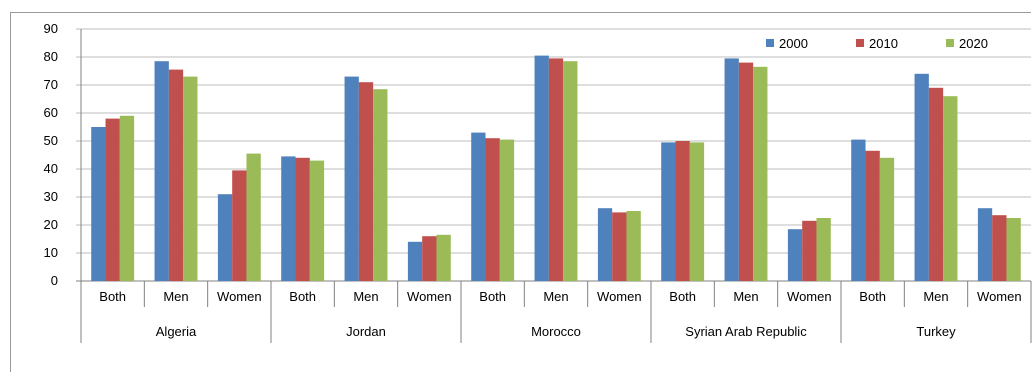  What do you see at coordinates (770, 43) in the screenshot?
I see `legend-swatch-2000` at bounding box center [770, 43].